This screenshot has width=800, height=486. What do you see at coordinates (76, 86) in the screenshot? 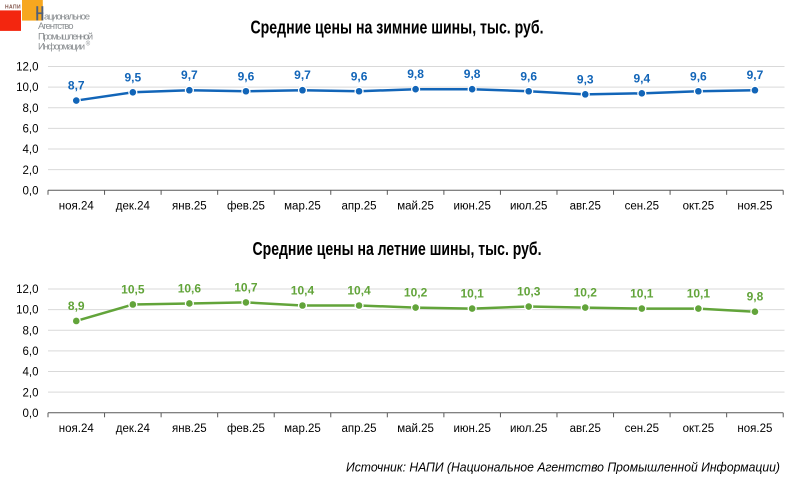
I see `svg-text: 8,7` at bounding box center [76, 86].